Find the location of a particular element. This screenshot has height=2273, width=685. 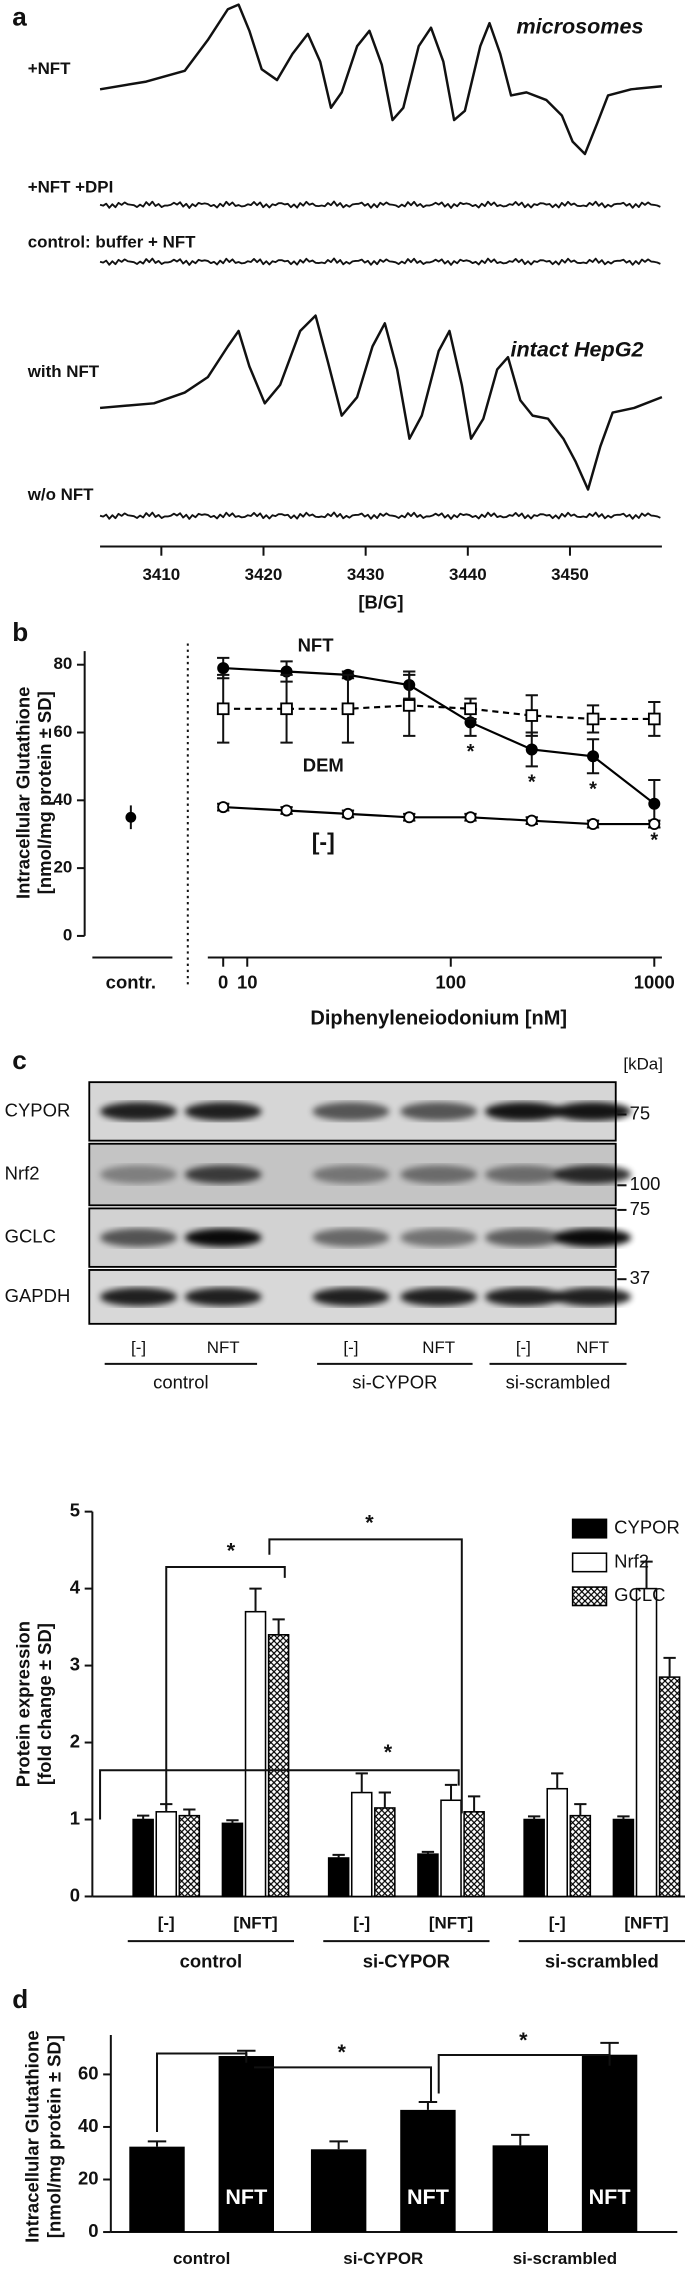

trace-label: control: buffer + NFT is located at coordinates (112, 242).